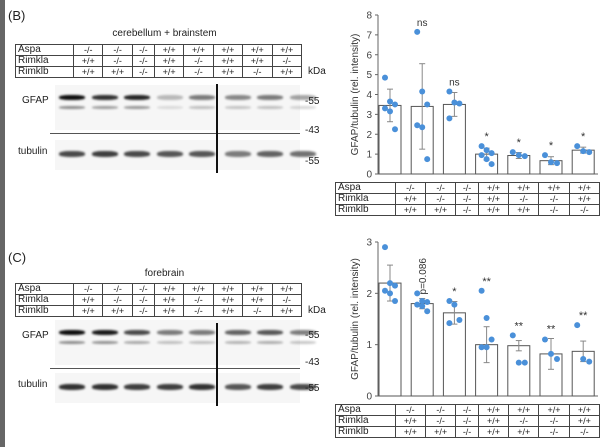 Image resolution: width=600 pixels, height=447 pixels. I want to click on lane-separator, so click(217, 128).